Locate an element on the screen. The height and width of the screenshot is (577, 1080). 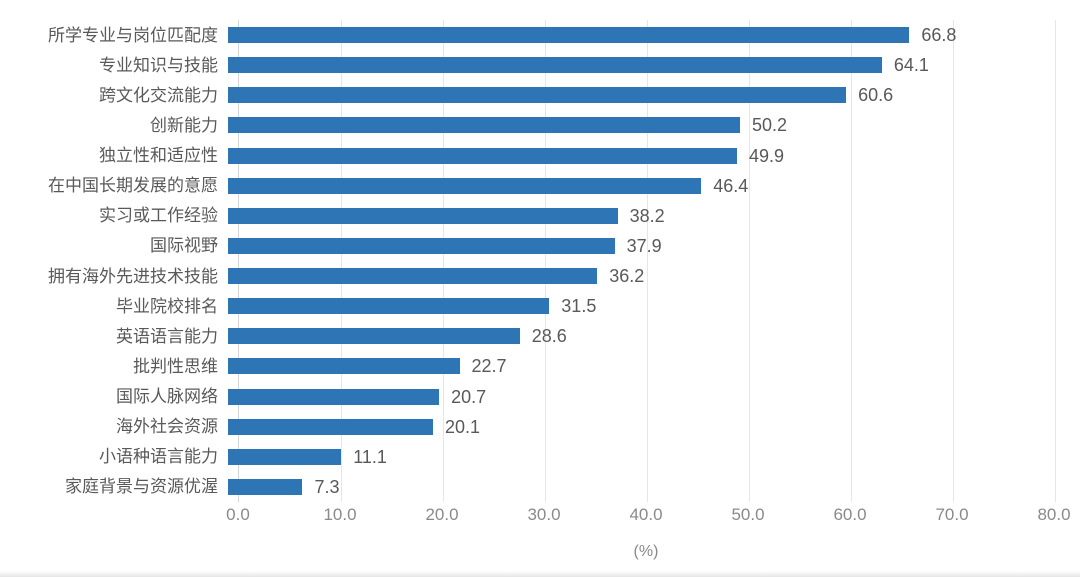
bar-row: 创新能力 50.2 is located at coordinates (540, 125).